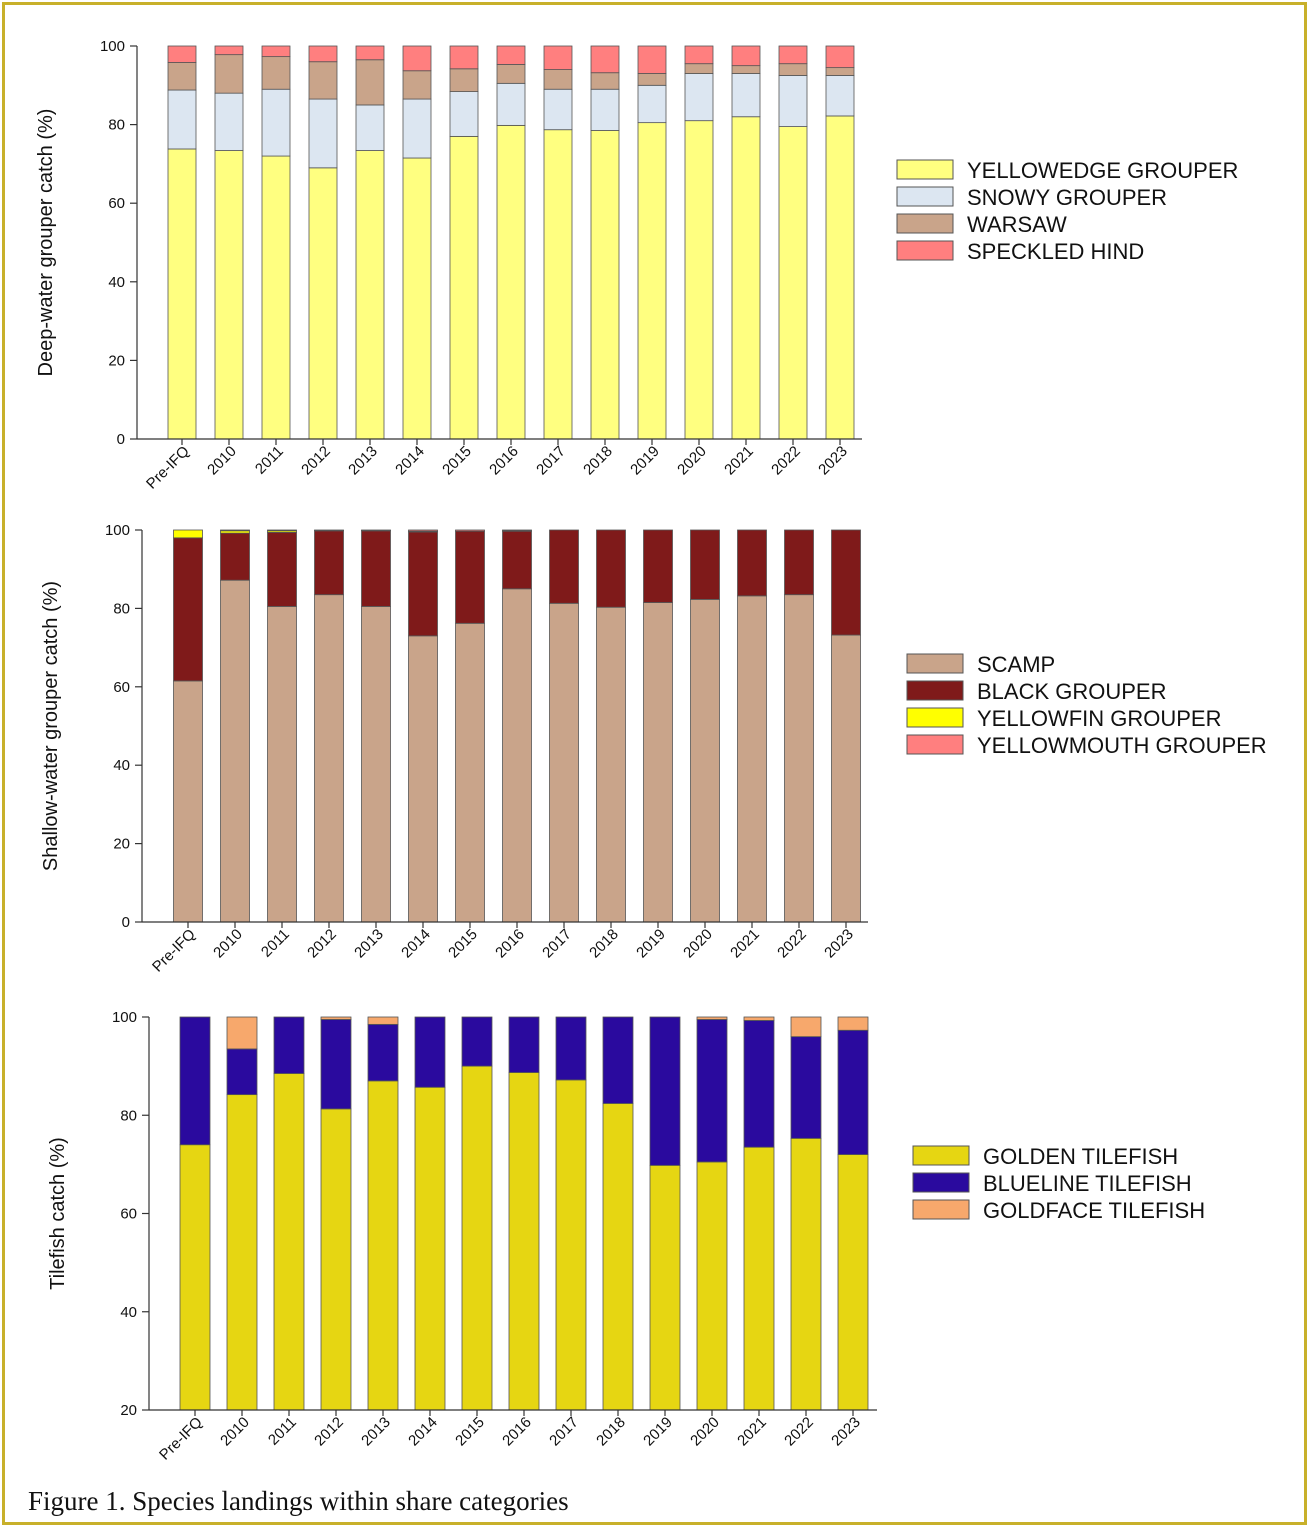  I want to click on legend-label: BLACK GROUPER, so click(1072, 691).